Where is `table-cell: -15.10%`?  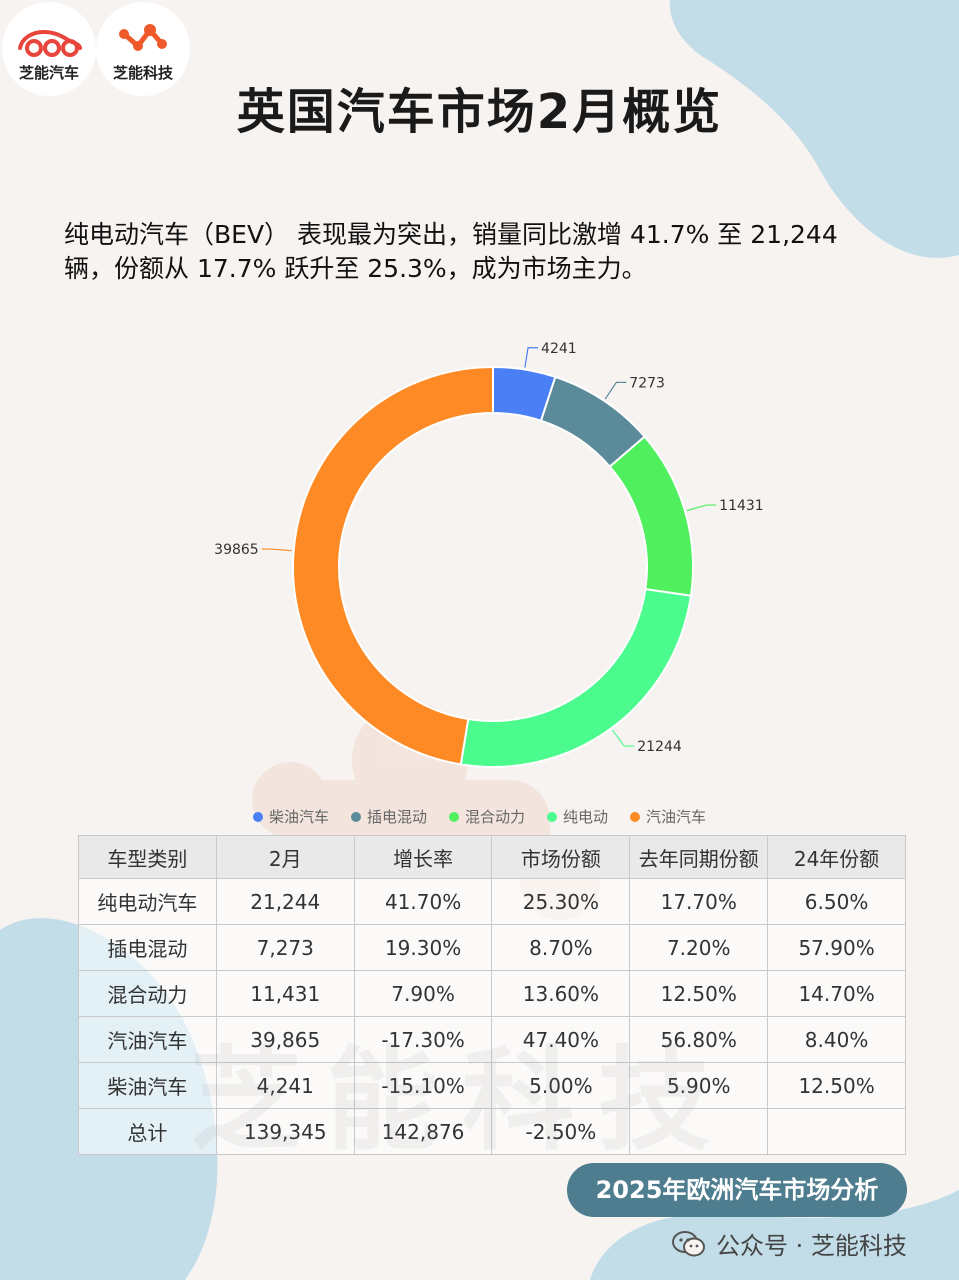 table-cell: -15.10% is located at coordinates (423, 1085).